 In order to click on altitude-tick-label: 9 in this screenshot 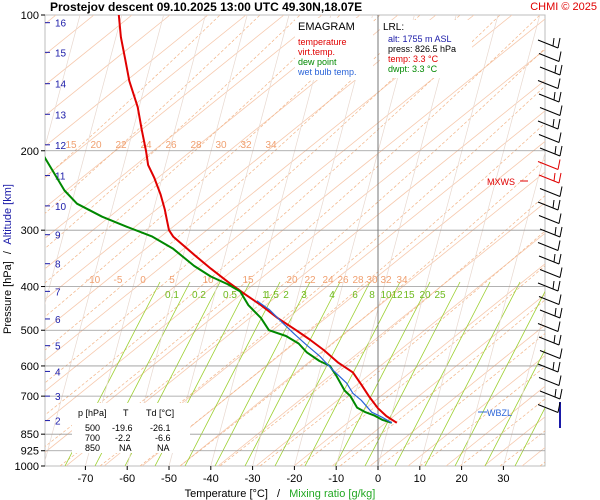, I will do `click(58, 236)`.